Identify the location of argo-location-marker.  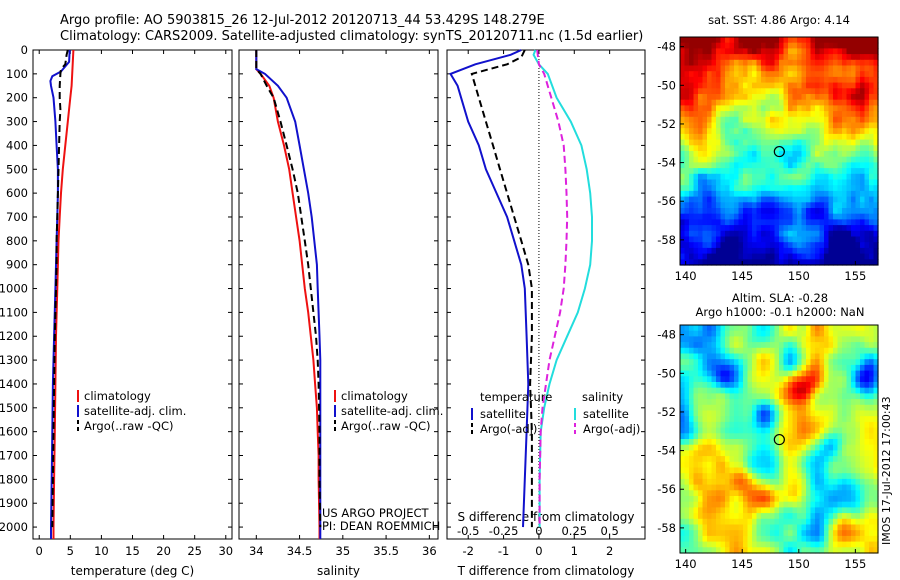
(779, 151).